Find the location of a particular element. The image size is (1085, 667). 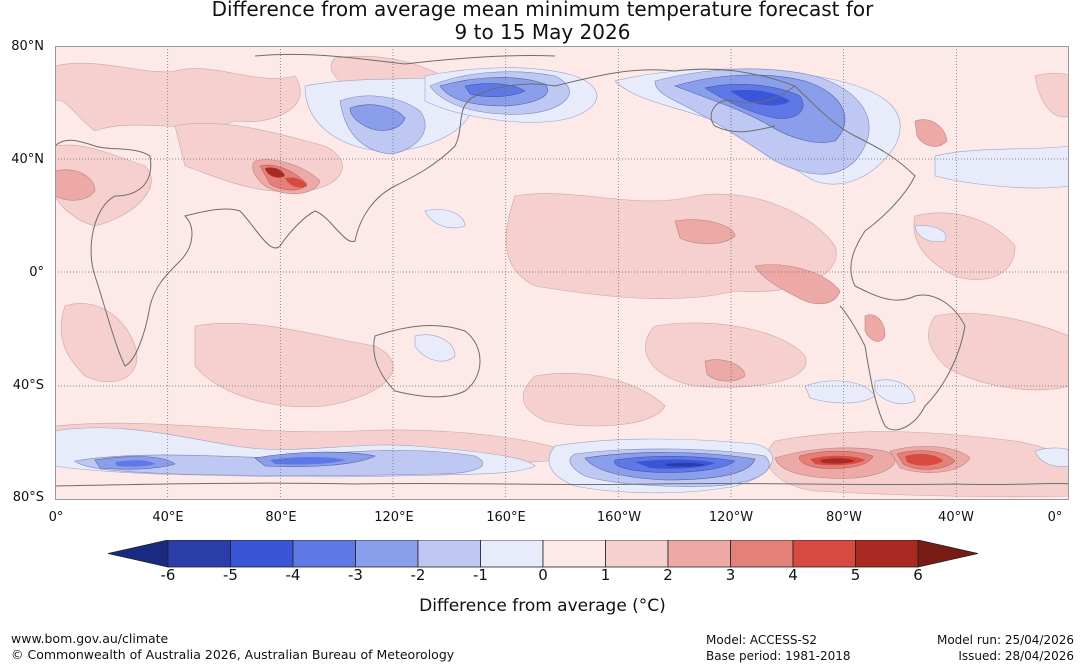

colorbar-svg is located at coordinates (543, 553).